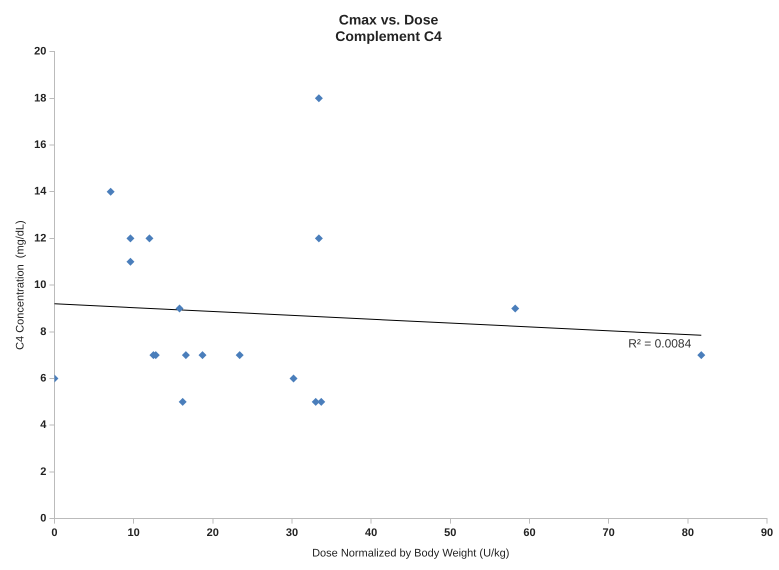 This screenshot has height=570, width=779. Describe the element at coordinates (371, 533) in the screenshot. I see `x-tick-label: 40` at that location.